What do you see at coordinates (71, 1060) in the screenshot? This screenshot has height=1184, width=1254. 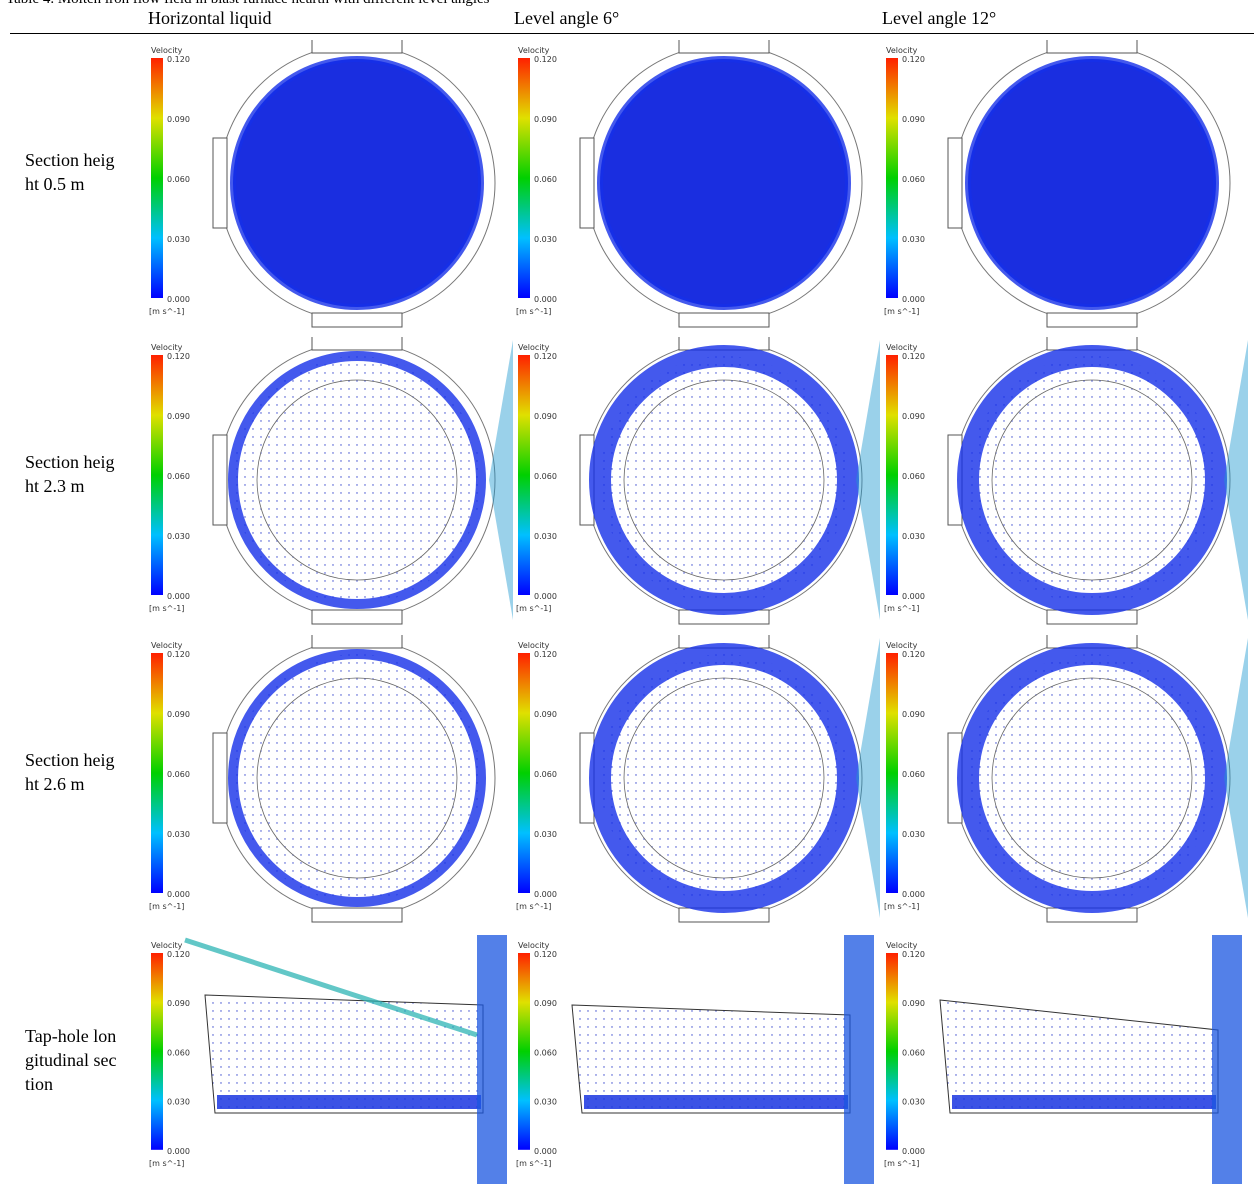 I see `row-label: Tap-hole longitudinal section` at bounding box center [71, 1060].